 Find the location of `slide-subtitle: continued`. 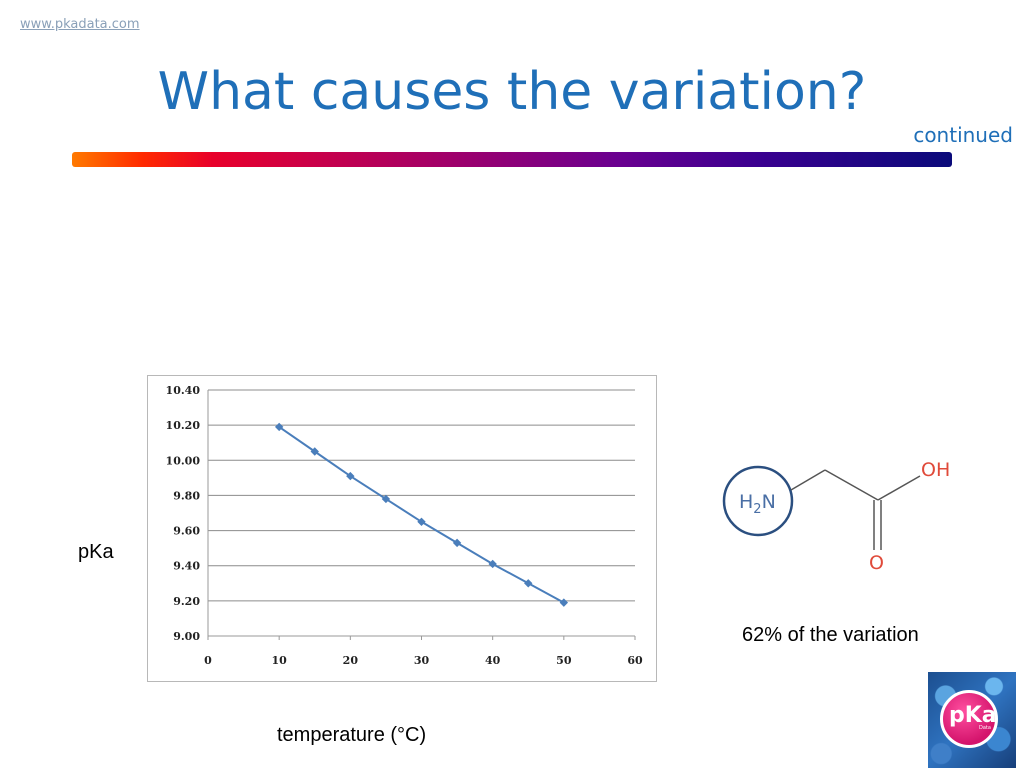

slide-subtitle: continued is located at coordinates (963, 135).